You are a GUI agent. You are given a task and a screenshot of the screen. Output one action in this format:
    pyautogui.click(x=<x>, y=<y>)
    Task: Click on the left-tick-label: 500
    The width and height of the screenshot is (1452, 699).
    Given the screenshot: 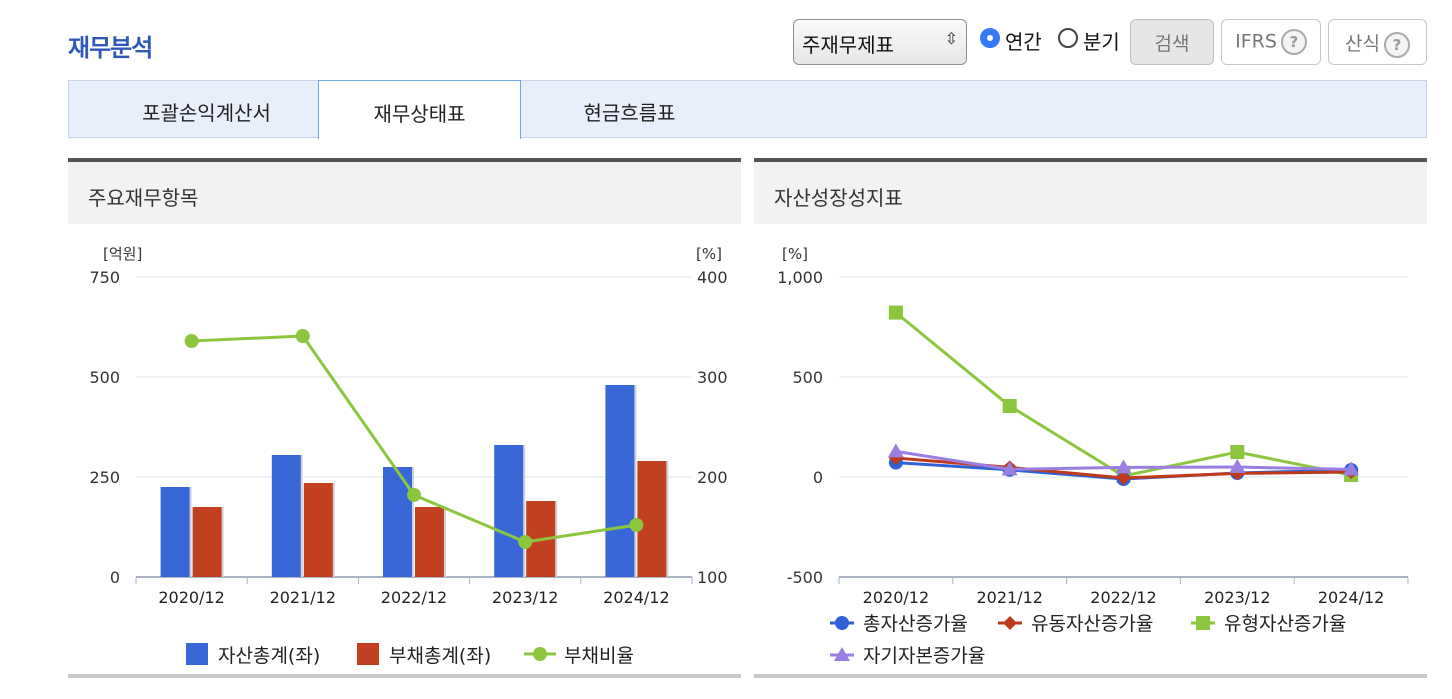 What is the action you would take?
    pyautogui.click(x=104, y=377)
    